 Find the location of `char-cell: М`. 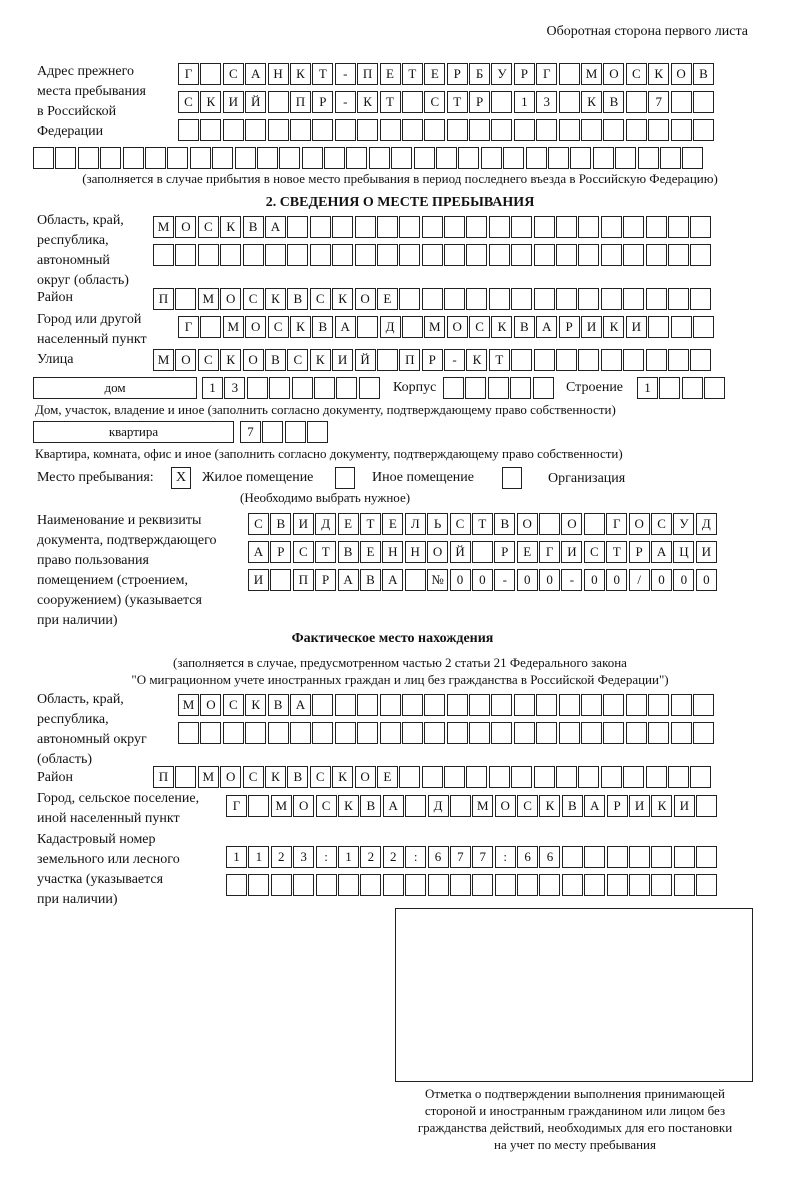

char-cell: М is located at coordinates (483, 806).